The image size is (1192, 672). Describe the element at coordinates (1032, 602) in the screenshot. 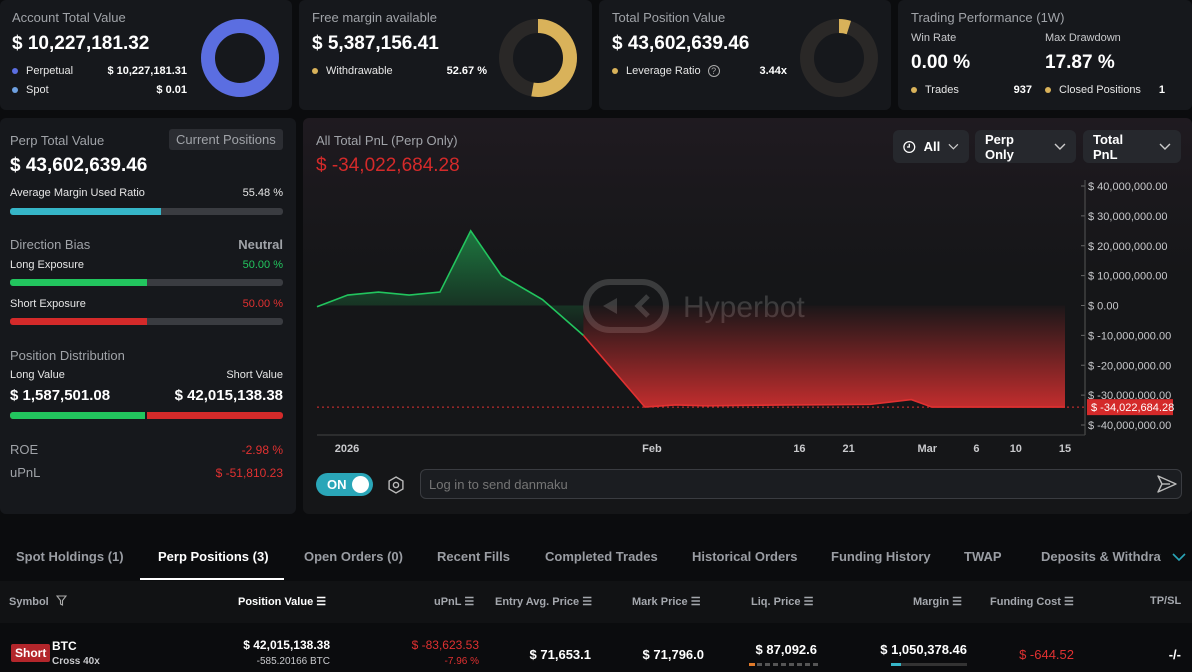

I see `col-funding-cost: Funding Cost ☰` at that location.